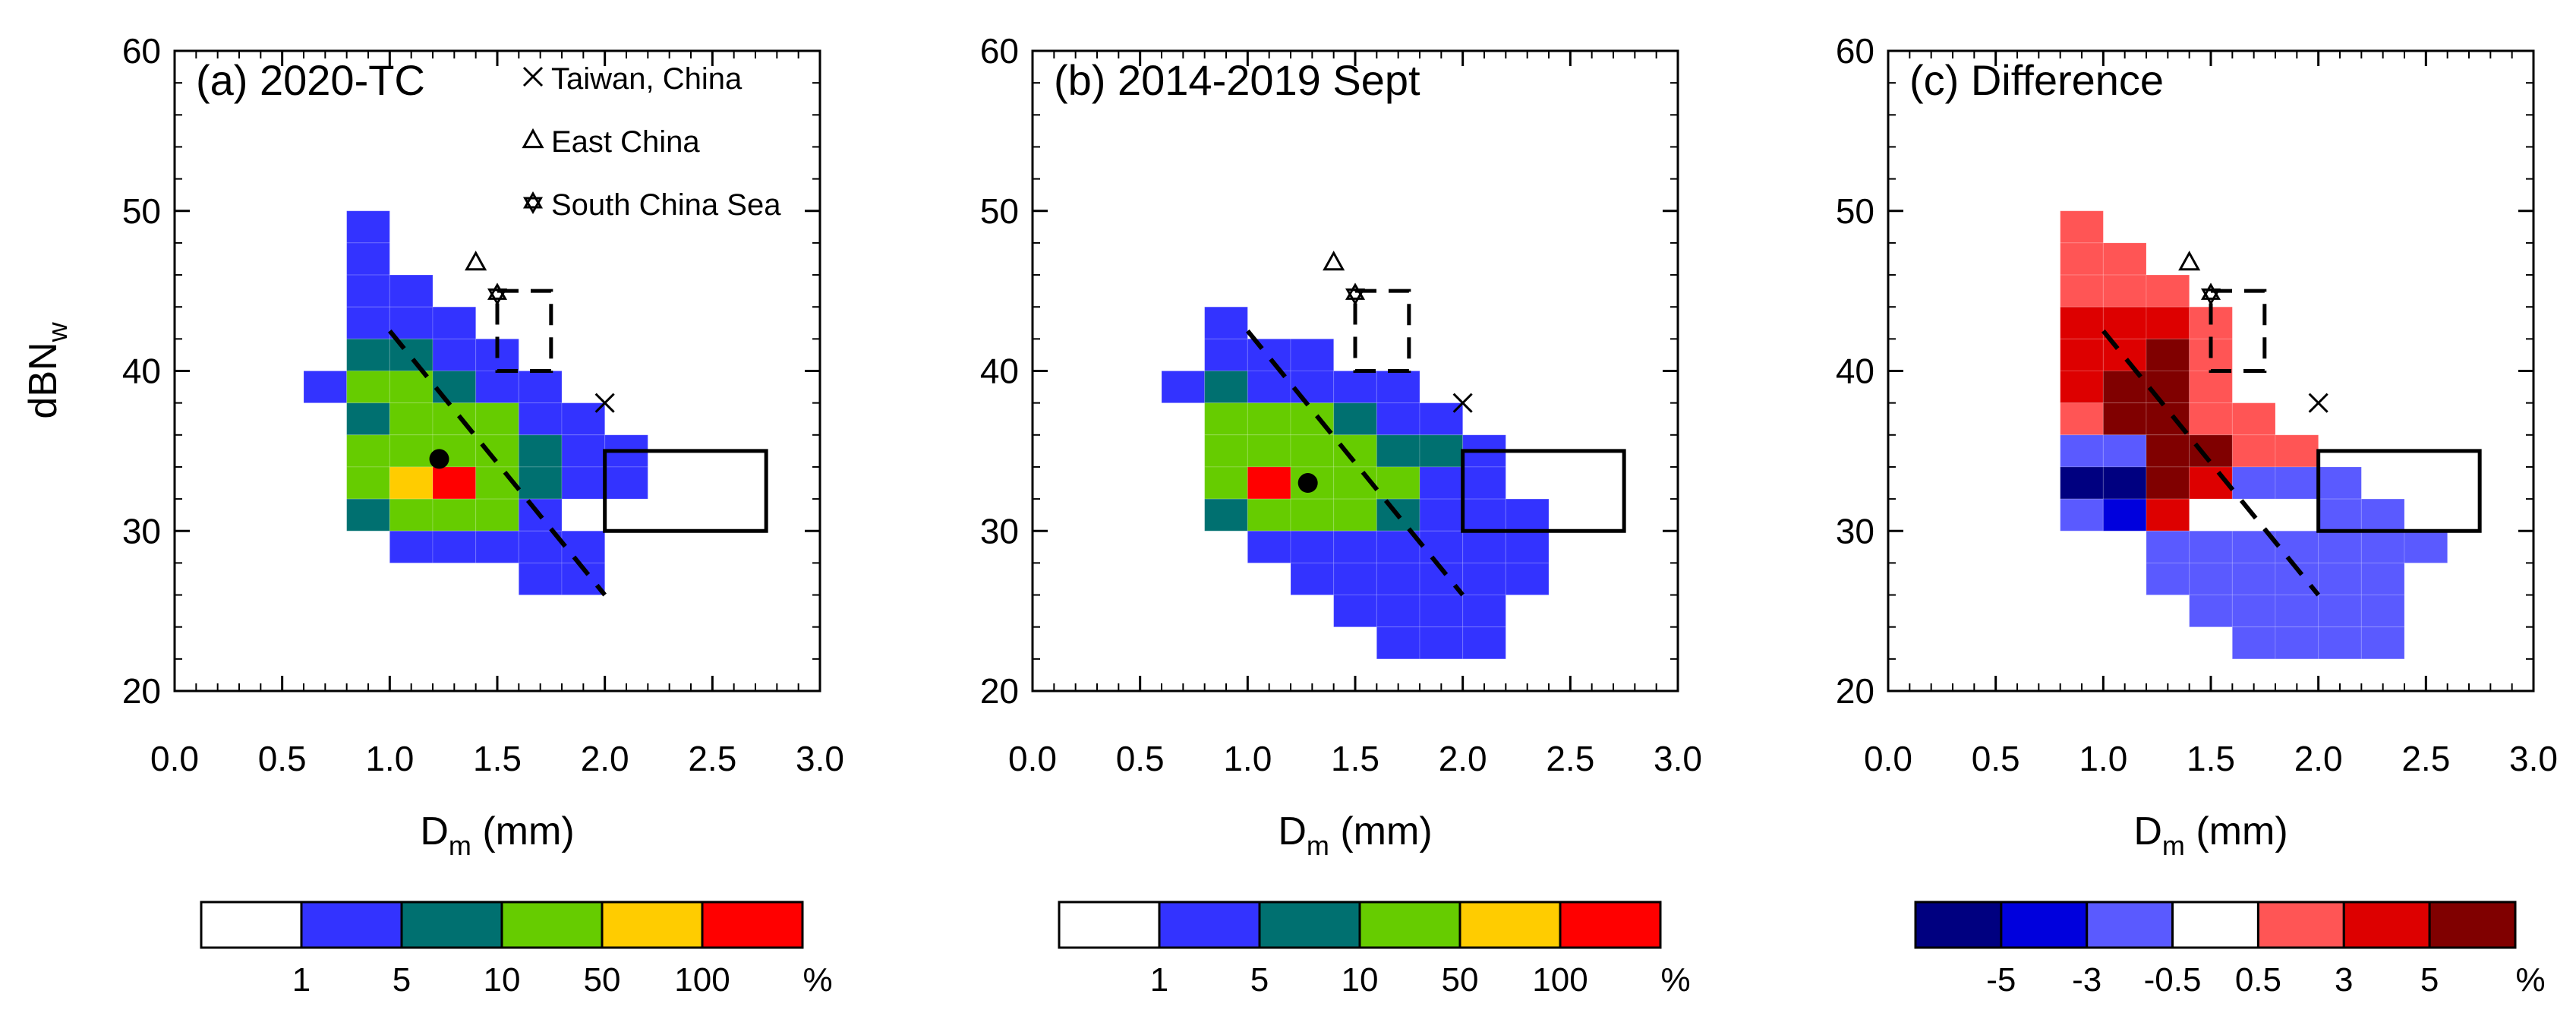 The width and height of the screenshot is (2576, 1019). I want to click on y-tick-label: 40, so click(141, 371).